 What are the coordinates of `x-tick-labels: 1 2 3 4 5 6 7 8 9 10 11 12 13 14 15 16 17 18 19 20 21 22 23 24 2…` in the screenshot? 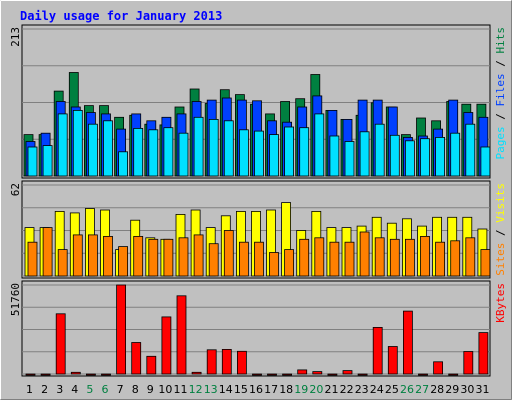 It's located at (258, 389).